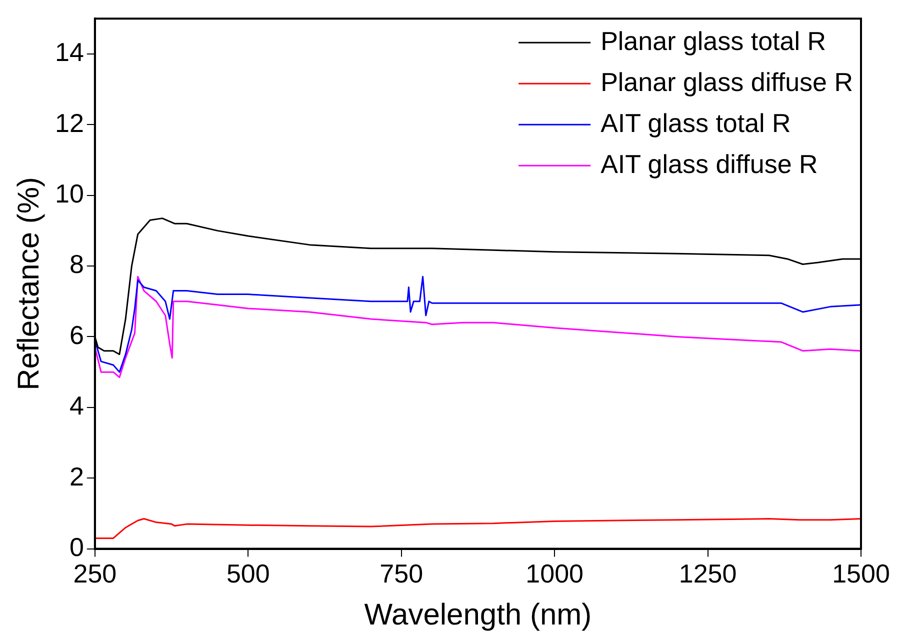 Image resolution: width=901 pixels, height=642 pixels. Describe the element at coordinates (69, 123) in the screenshot. I see `y-tick-label: 12` at that location.